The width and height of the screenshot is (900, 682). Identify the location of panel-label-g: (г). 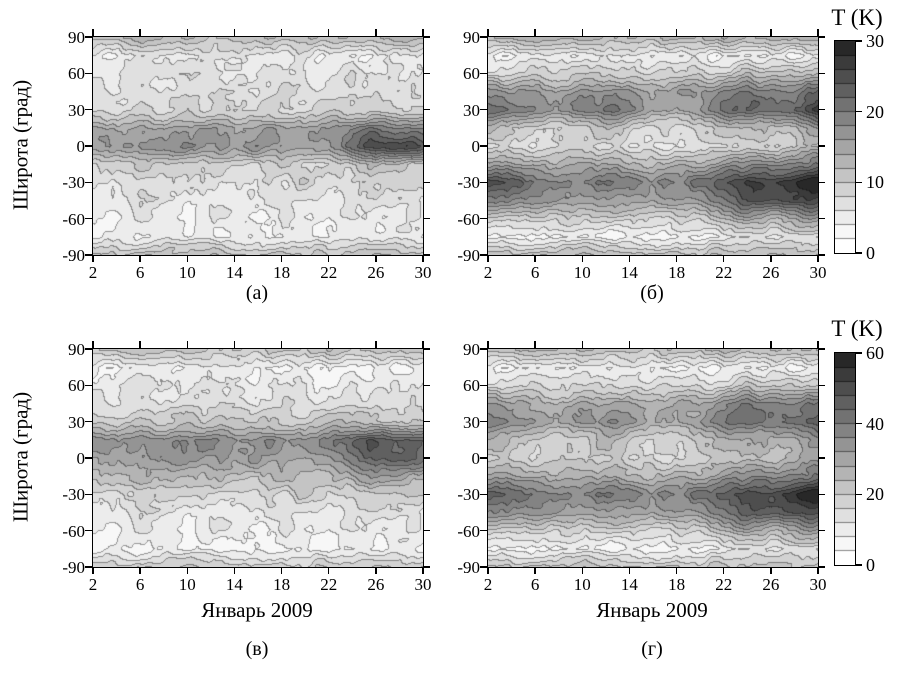
(652, 649).